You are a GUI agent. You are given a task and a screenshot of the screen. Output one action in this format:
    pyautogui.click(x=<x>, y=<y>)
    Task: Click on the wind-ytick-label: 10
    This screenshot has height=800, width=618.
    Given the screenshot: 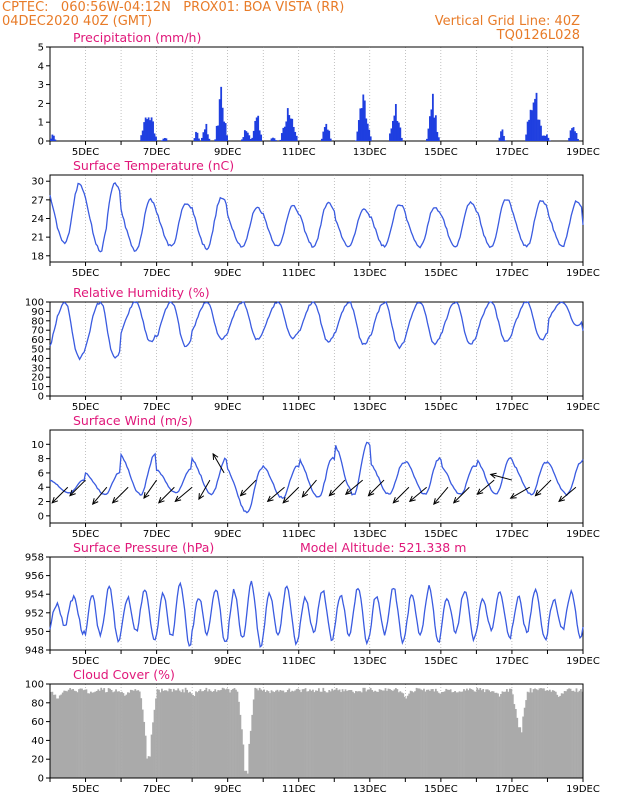 What is the action you would take?
    pyautogui.click(x=37, y=445)
    